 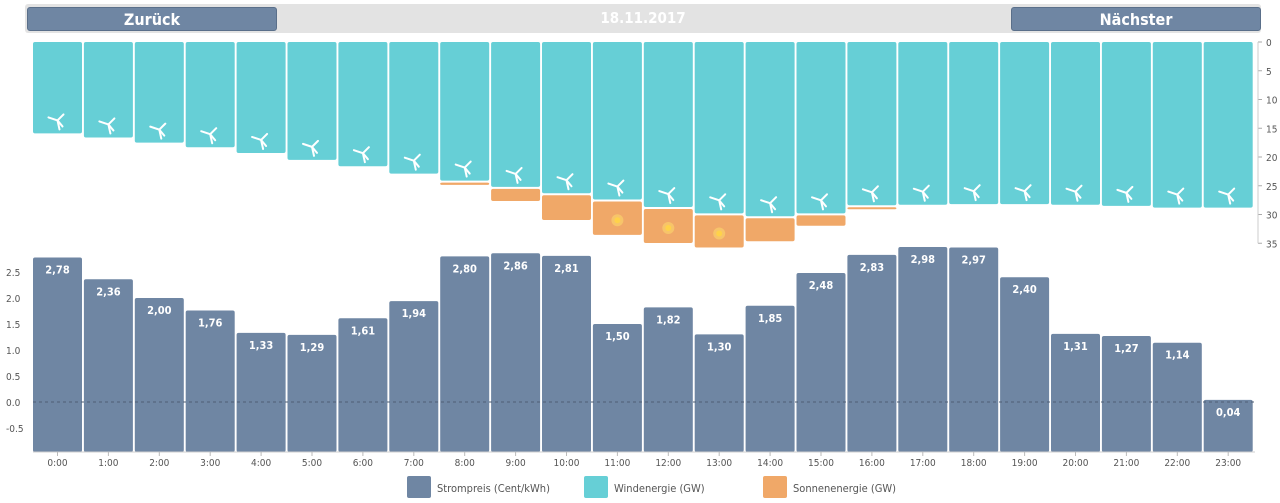 I want to click on price-data-label: 0,04, so click(x=1228, y=412).